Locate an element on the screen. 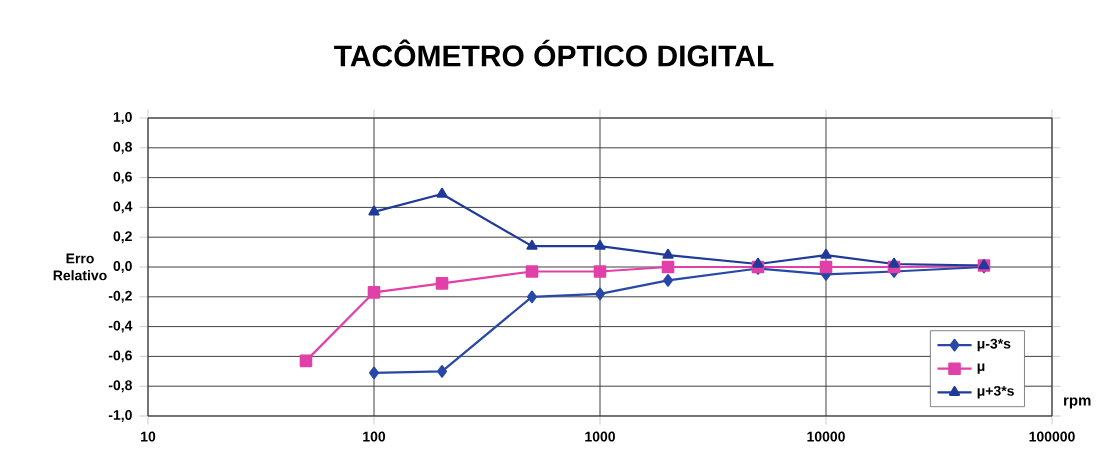 This screenshot has height=463, width=1110. y-tick-label: 0,4 is located at coordinates (123, 207).